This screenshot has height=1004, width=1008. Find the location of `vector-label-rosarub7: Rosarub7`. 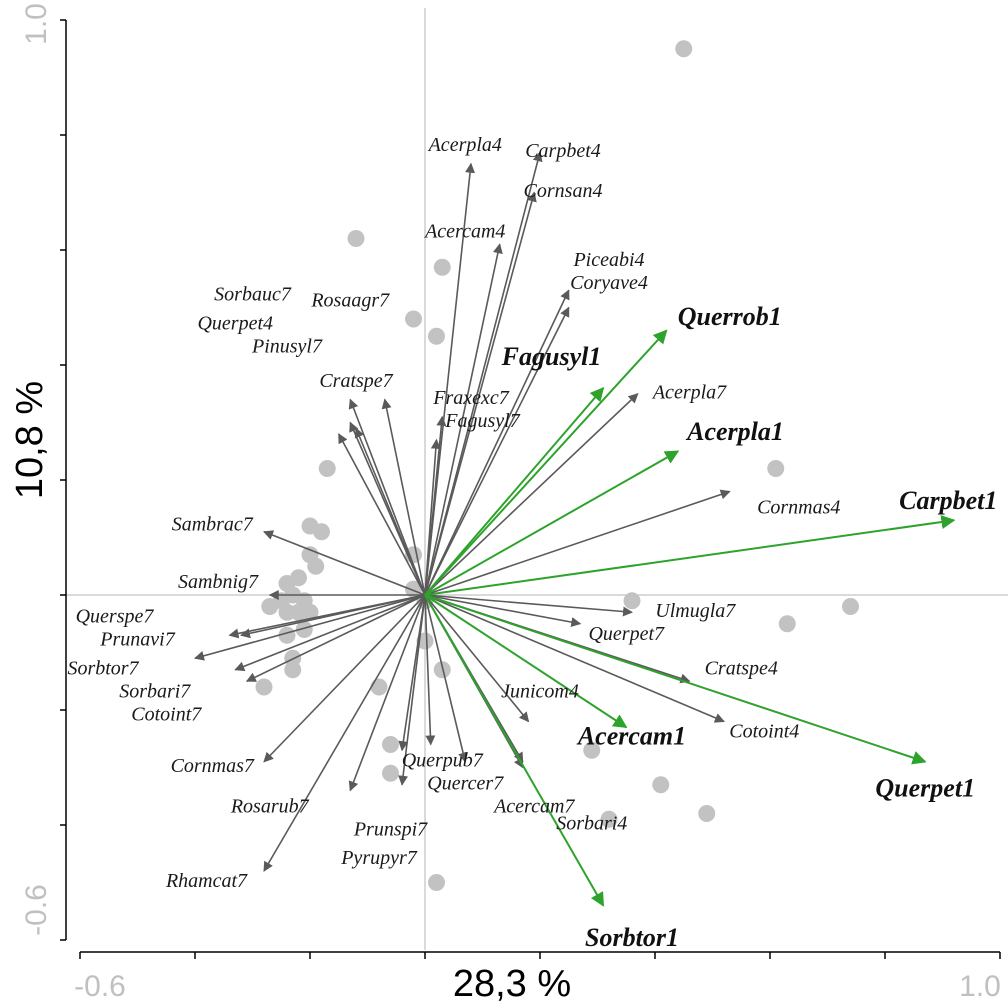

vector-label-rosarub7: Rosarub7 is located at coordinates (270, 806).